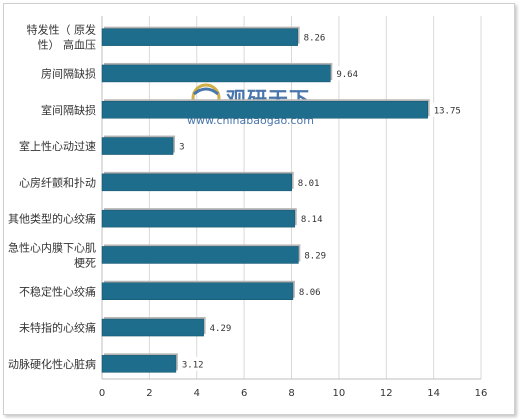 The image size is (520, 419). Describe the element at coordinates (57, 182) in the screenshot. I see `category-label: 心房纤颤和扑动` at that location.